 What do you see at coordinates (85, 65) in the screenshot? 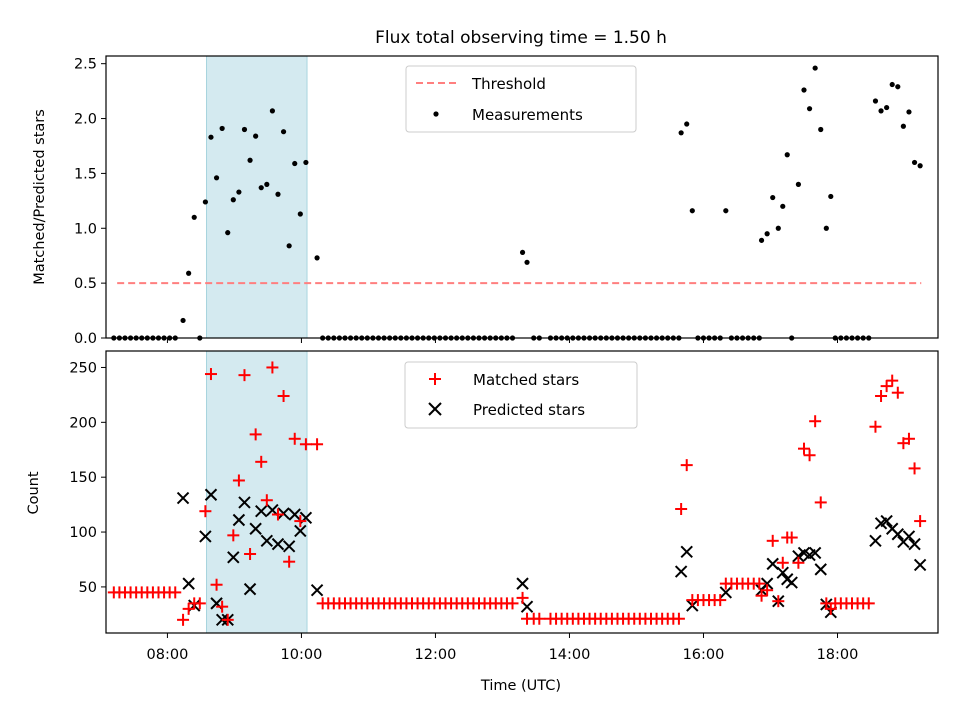
I see `ratio-y-tick-label: 2.5` at bounding box center [85, 65].